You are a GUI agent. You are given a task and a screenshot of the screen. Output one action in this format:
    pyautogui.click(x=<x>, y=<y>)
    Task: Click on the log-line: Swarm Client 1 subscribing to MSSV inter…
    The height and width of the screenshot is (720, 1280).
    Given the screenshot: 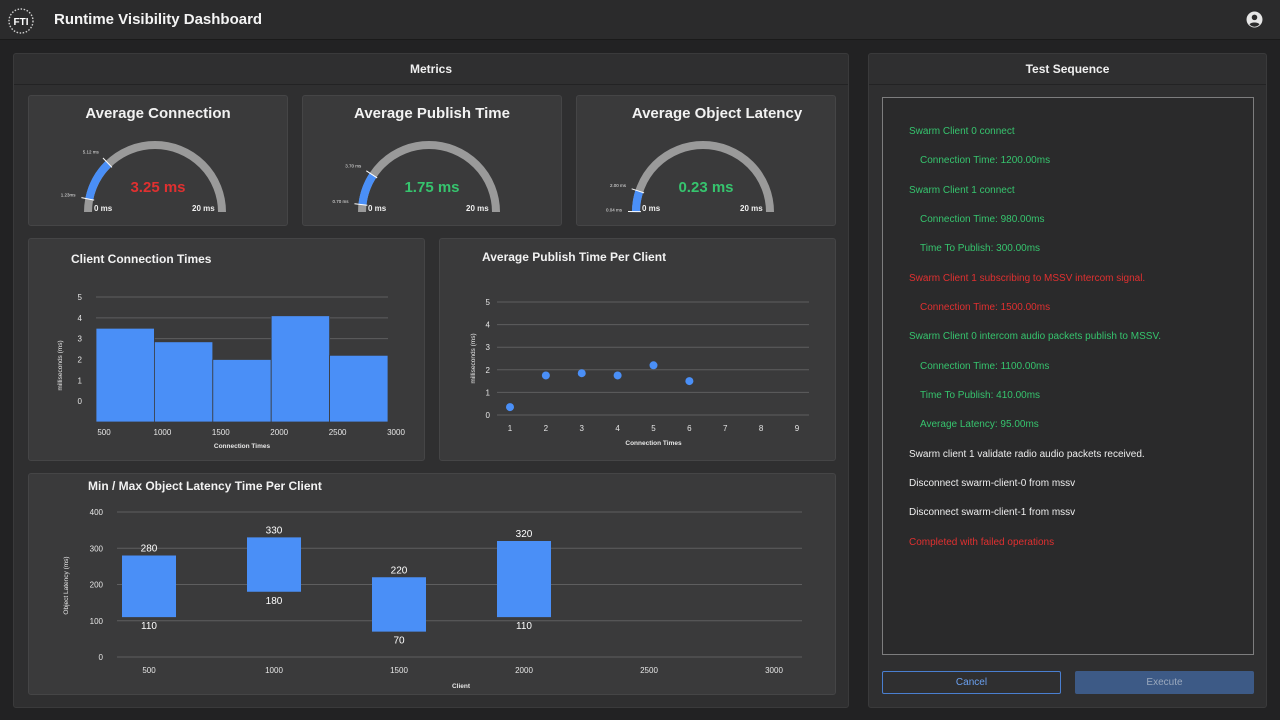 What is the action you would take?
    pyautogui.click(x=1027, y=278)
    